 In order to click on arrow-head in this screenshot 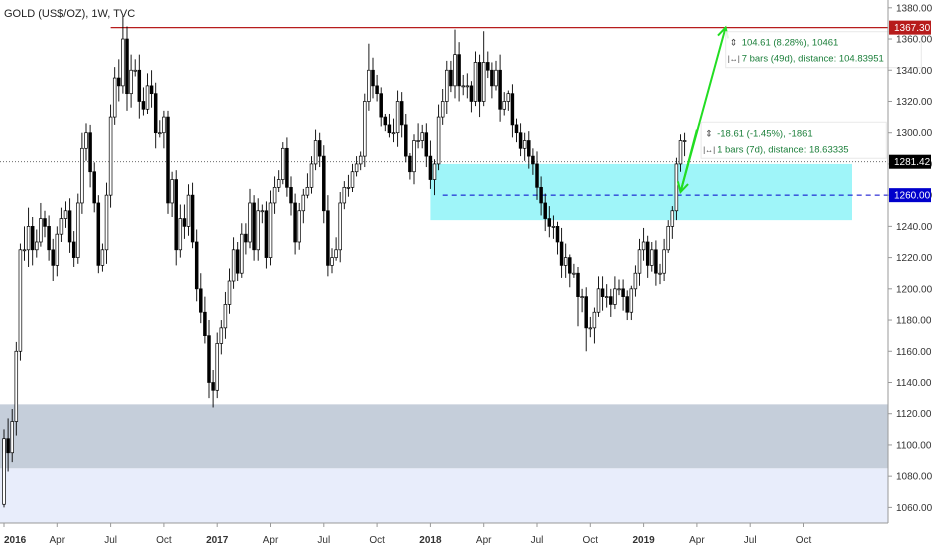, I will do `click(682, 188)`.